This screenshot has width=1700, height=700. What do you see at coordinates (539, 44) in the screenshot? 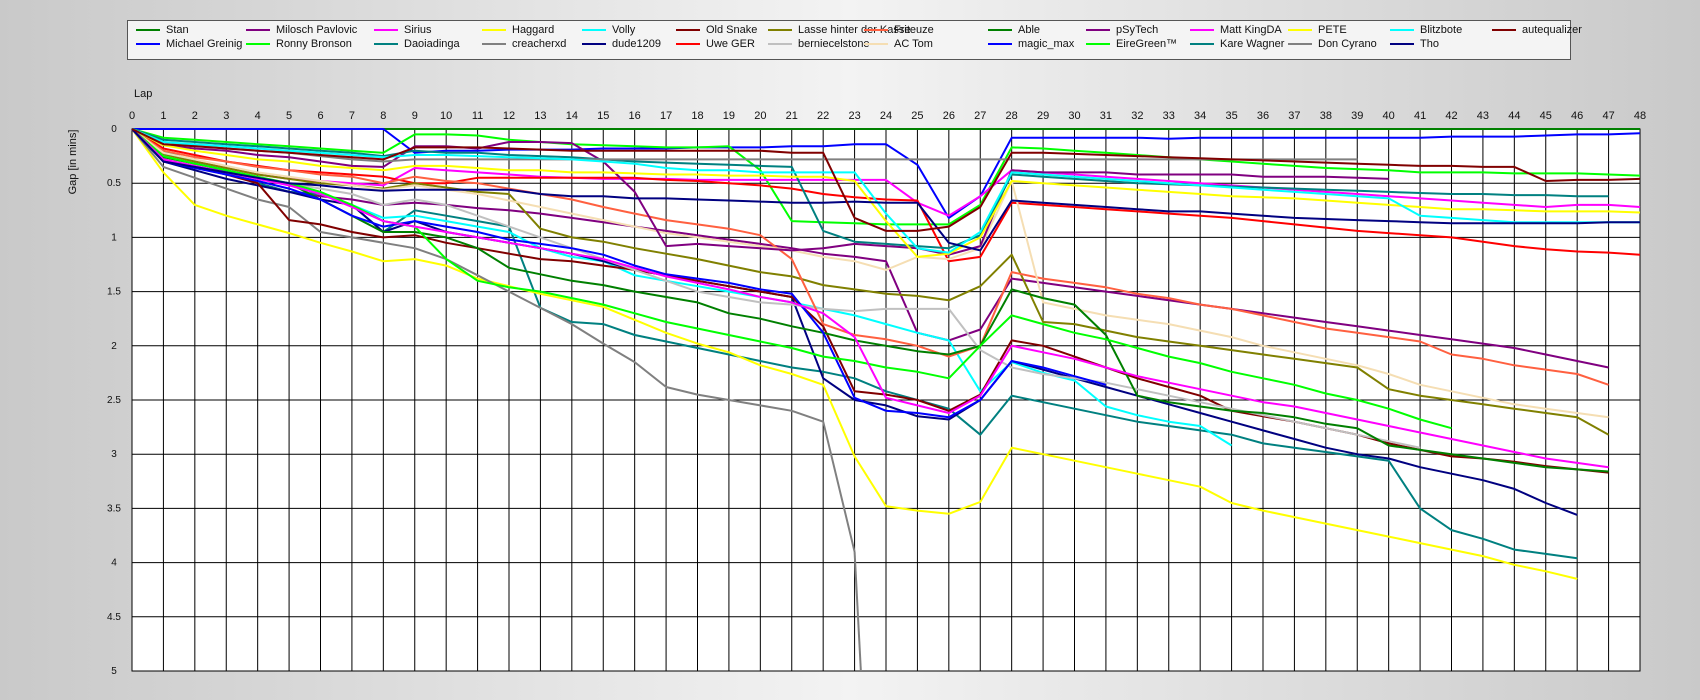
I see `legend-label: creacherxd` at bounding box center [539, 44].